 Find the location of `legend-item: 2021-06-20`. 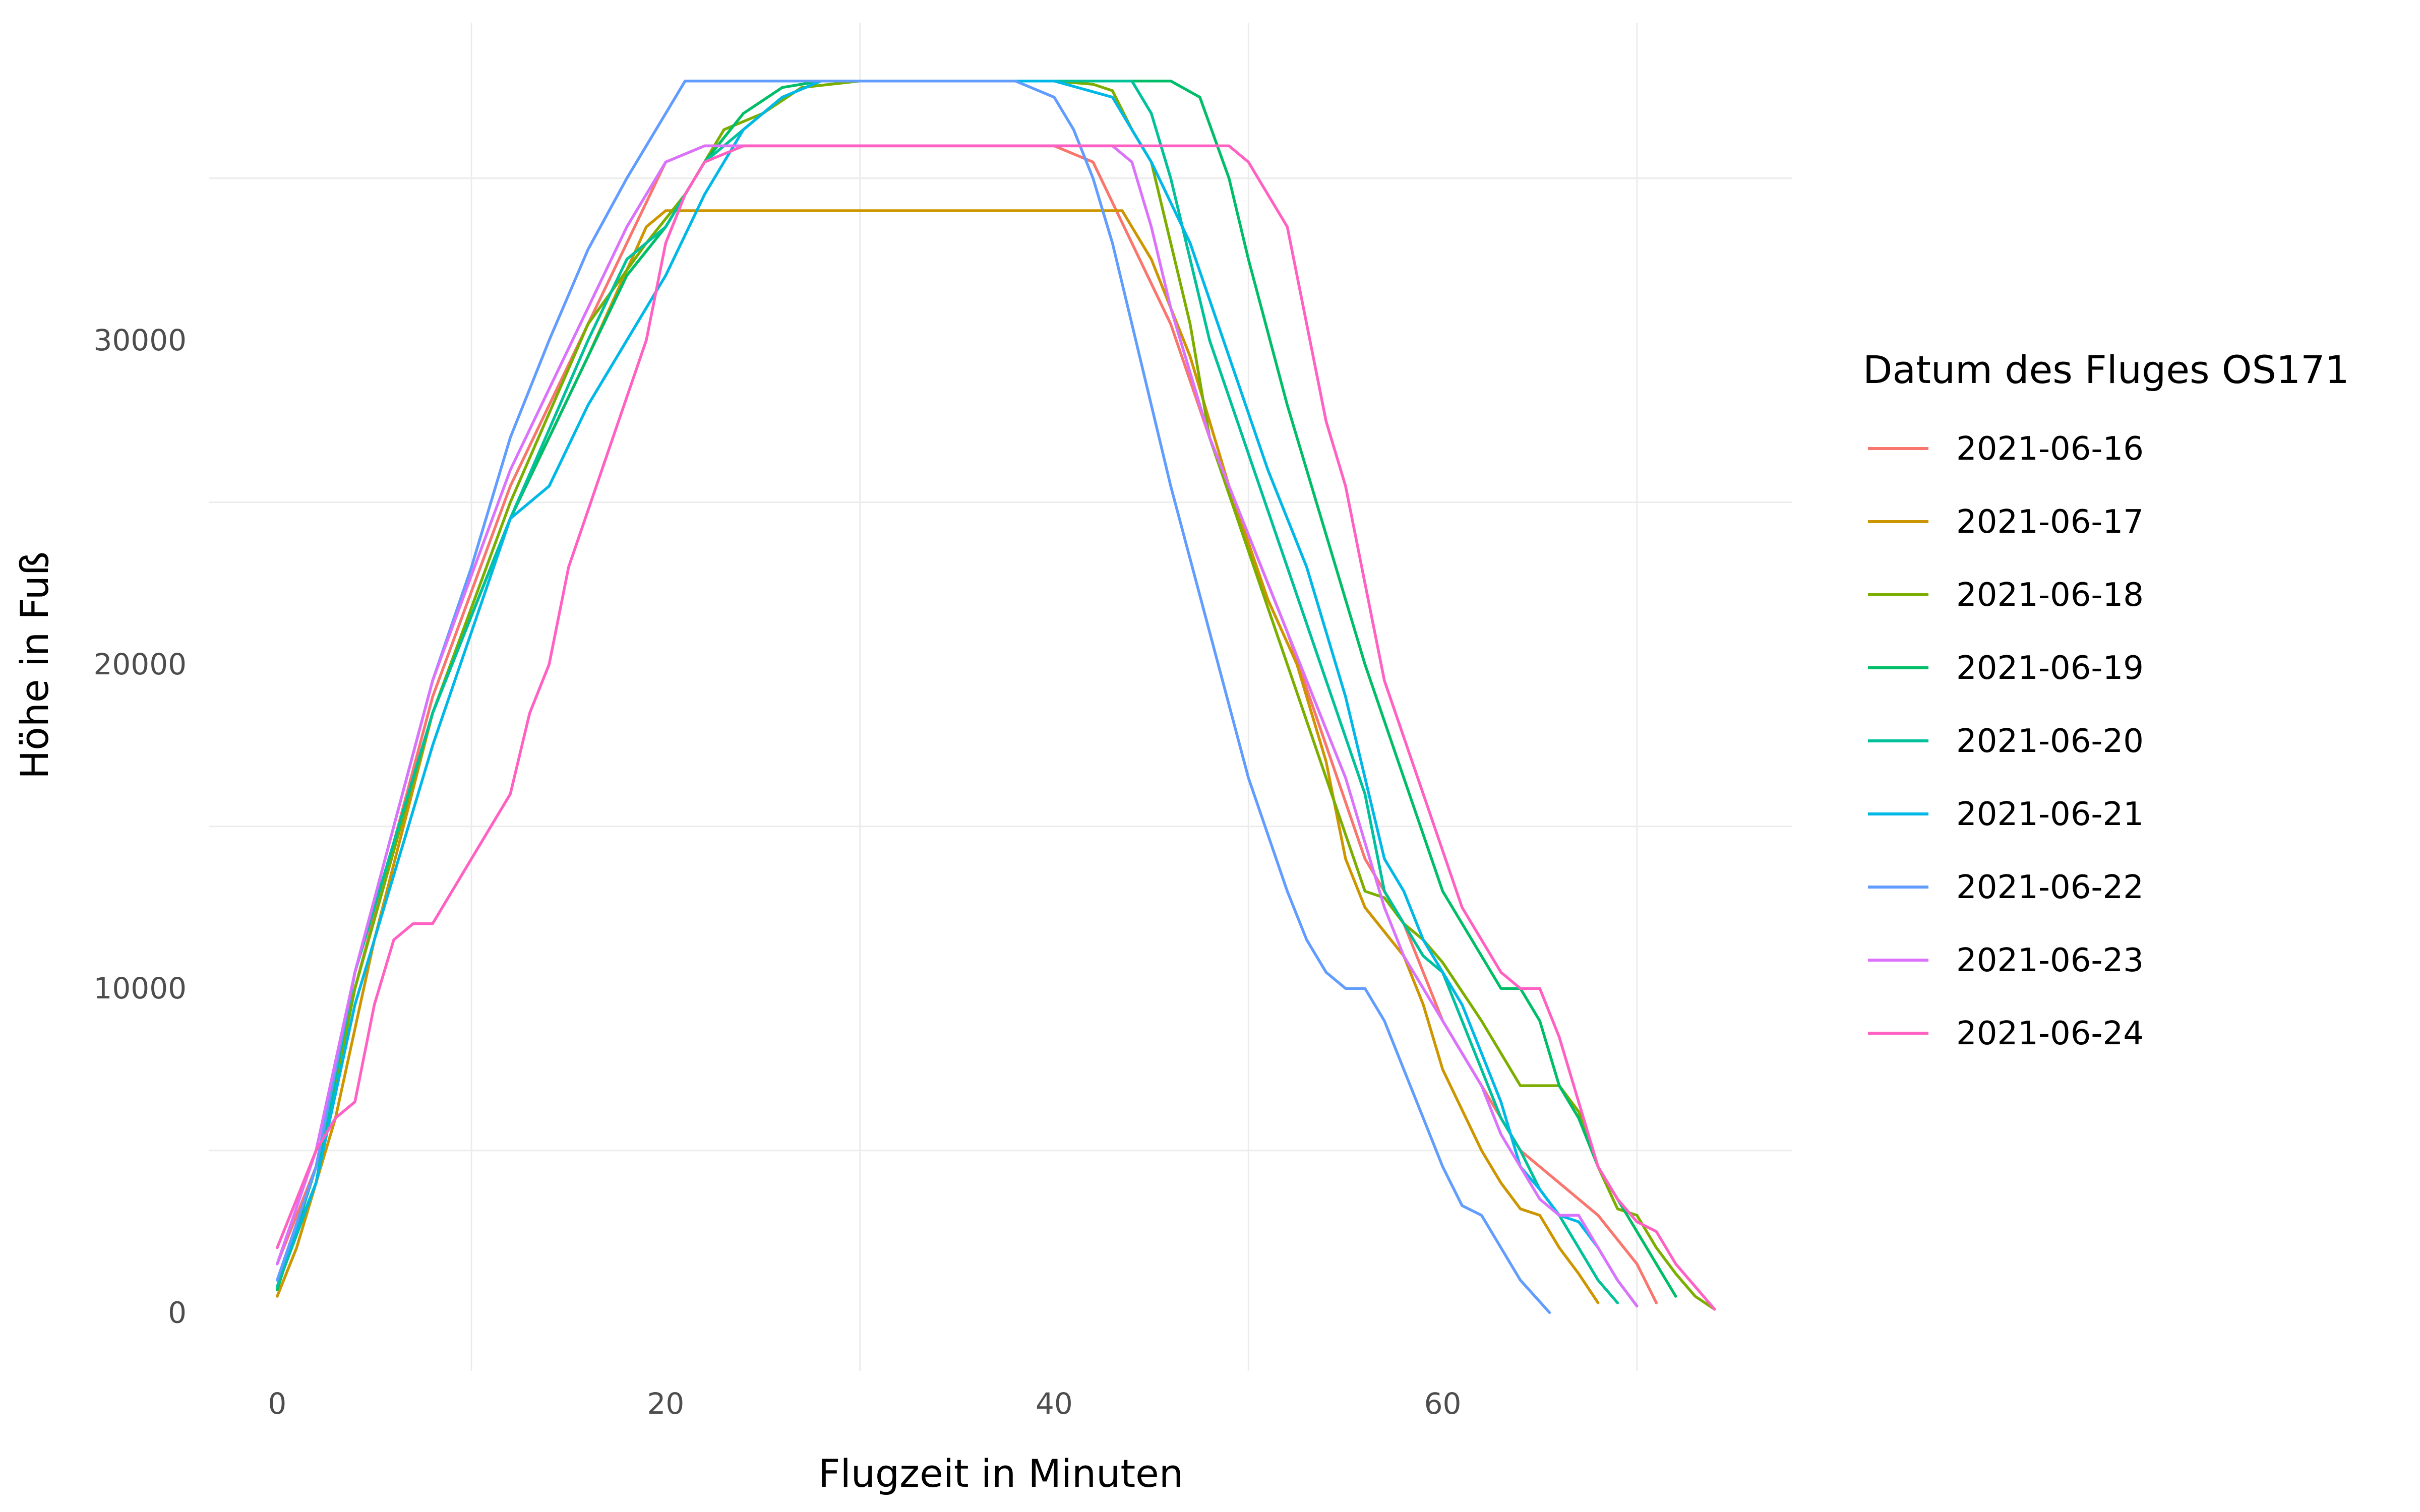

legend-item: 2021-06-20 is located at coordinates (2006, 741).